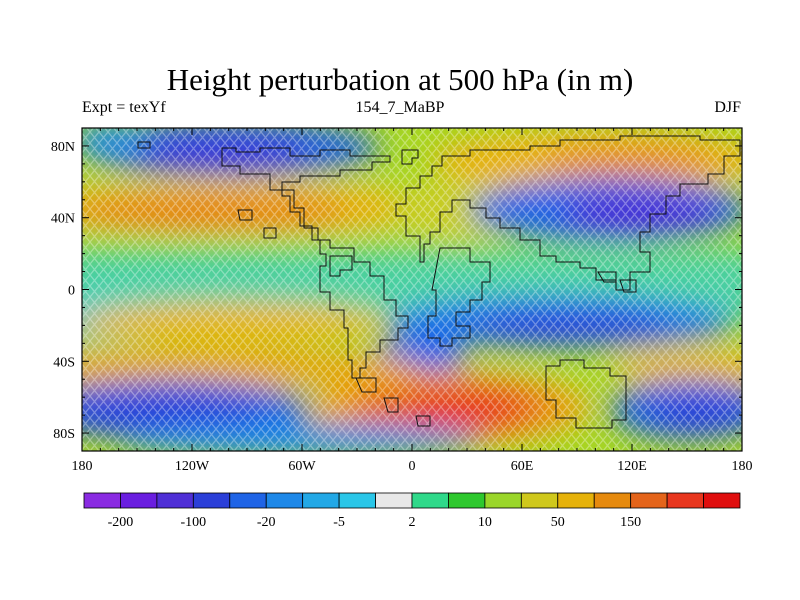 The width and height of the screenshot is (800, 600). What do you see at coordinates (71, 291) in the screenshot?
I see `lat-tick-label: 0` at bounding box center [71, 291].